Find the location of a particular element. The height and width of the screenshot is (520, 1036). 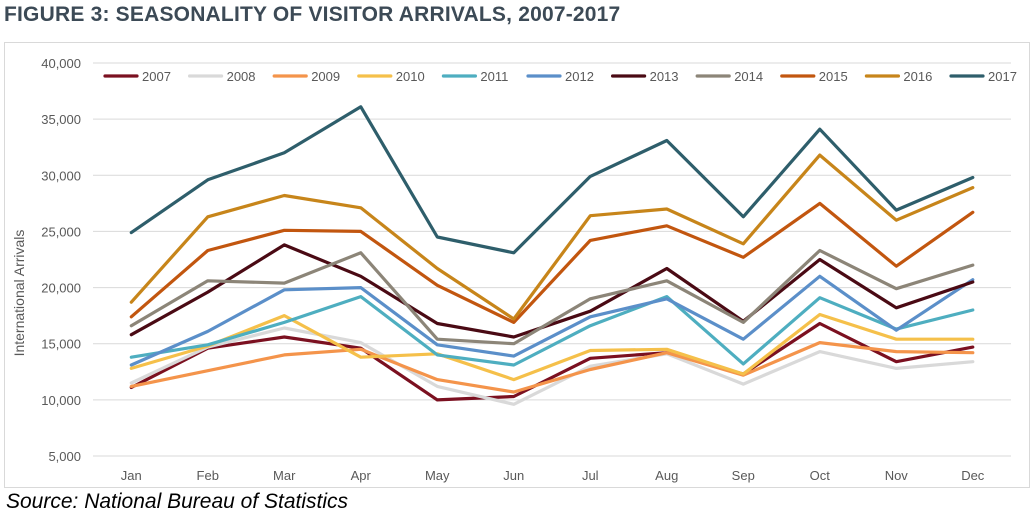

x-tick-label: Jan is located at coordinates (131, 475).